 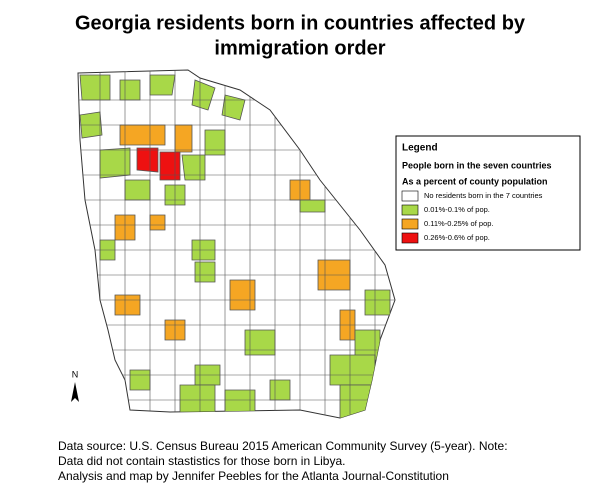 I want to click on north-label: N, so click(x=75, y=374).